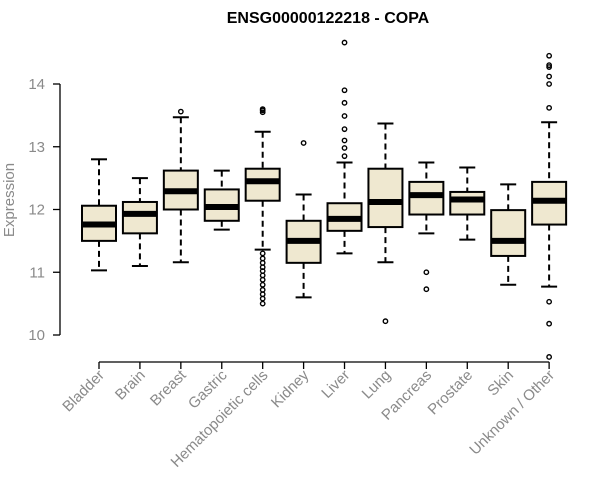 This screenshot has width=600, height=500. What do you see at coordinates (335, 384) in the screenshot?
I see `x-tick-label: Liver` at bounding box center [335, 384].